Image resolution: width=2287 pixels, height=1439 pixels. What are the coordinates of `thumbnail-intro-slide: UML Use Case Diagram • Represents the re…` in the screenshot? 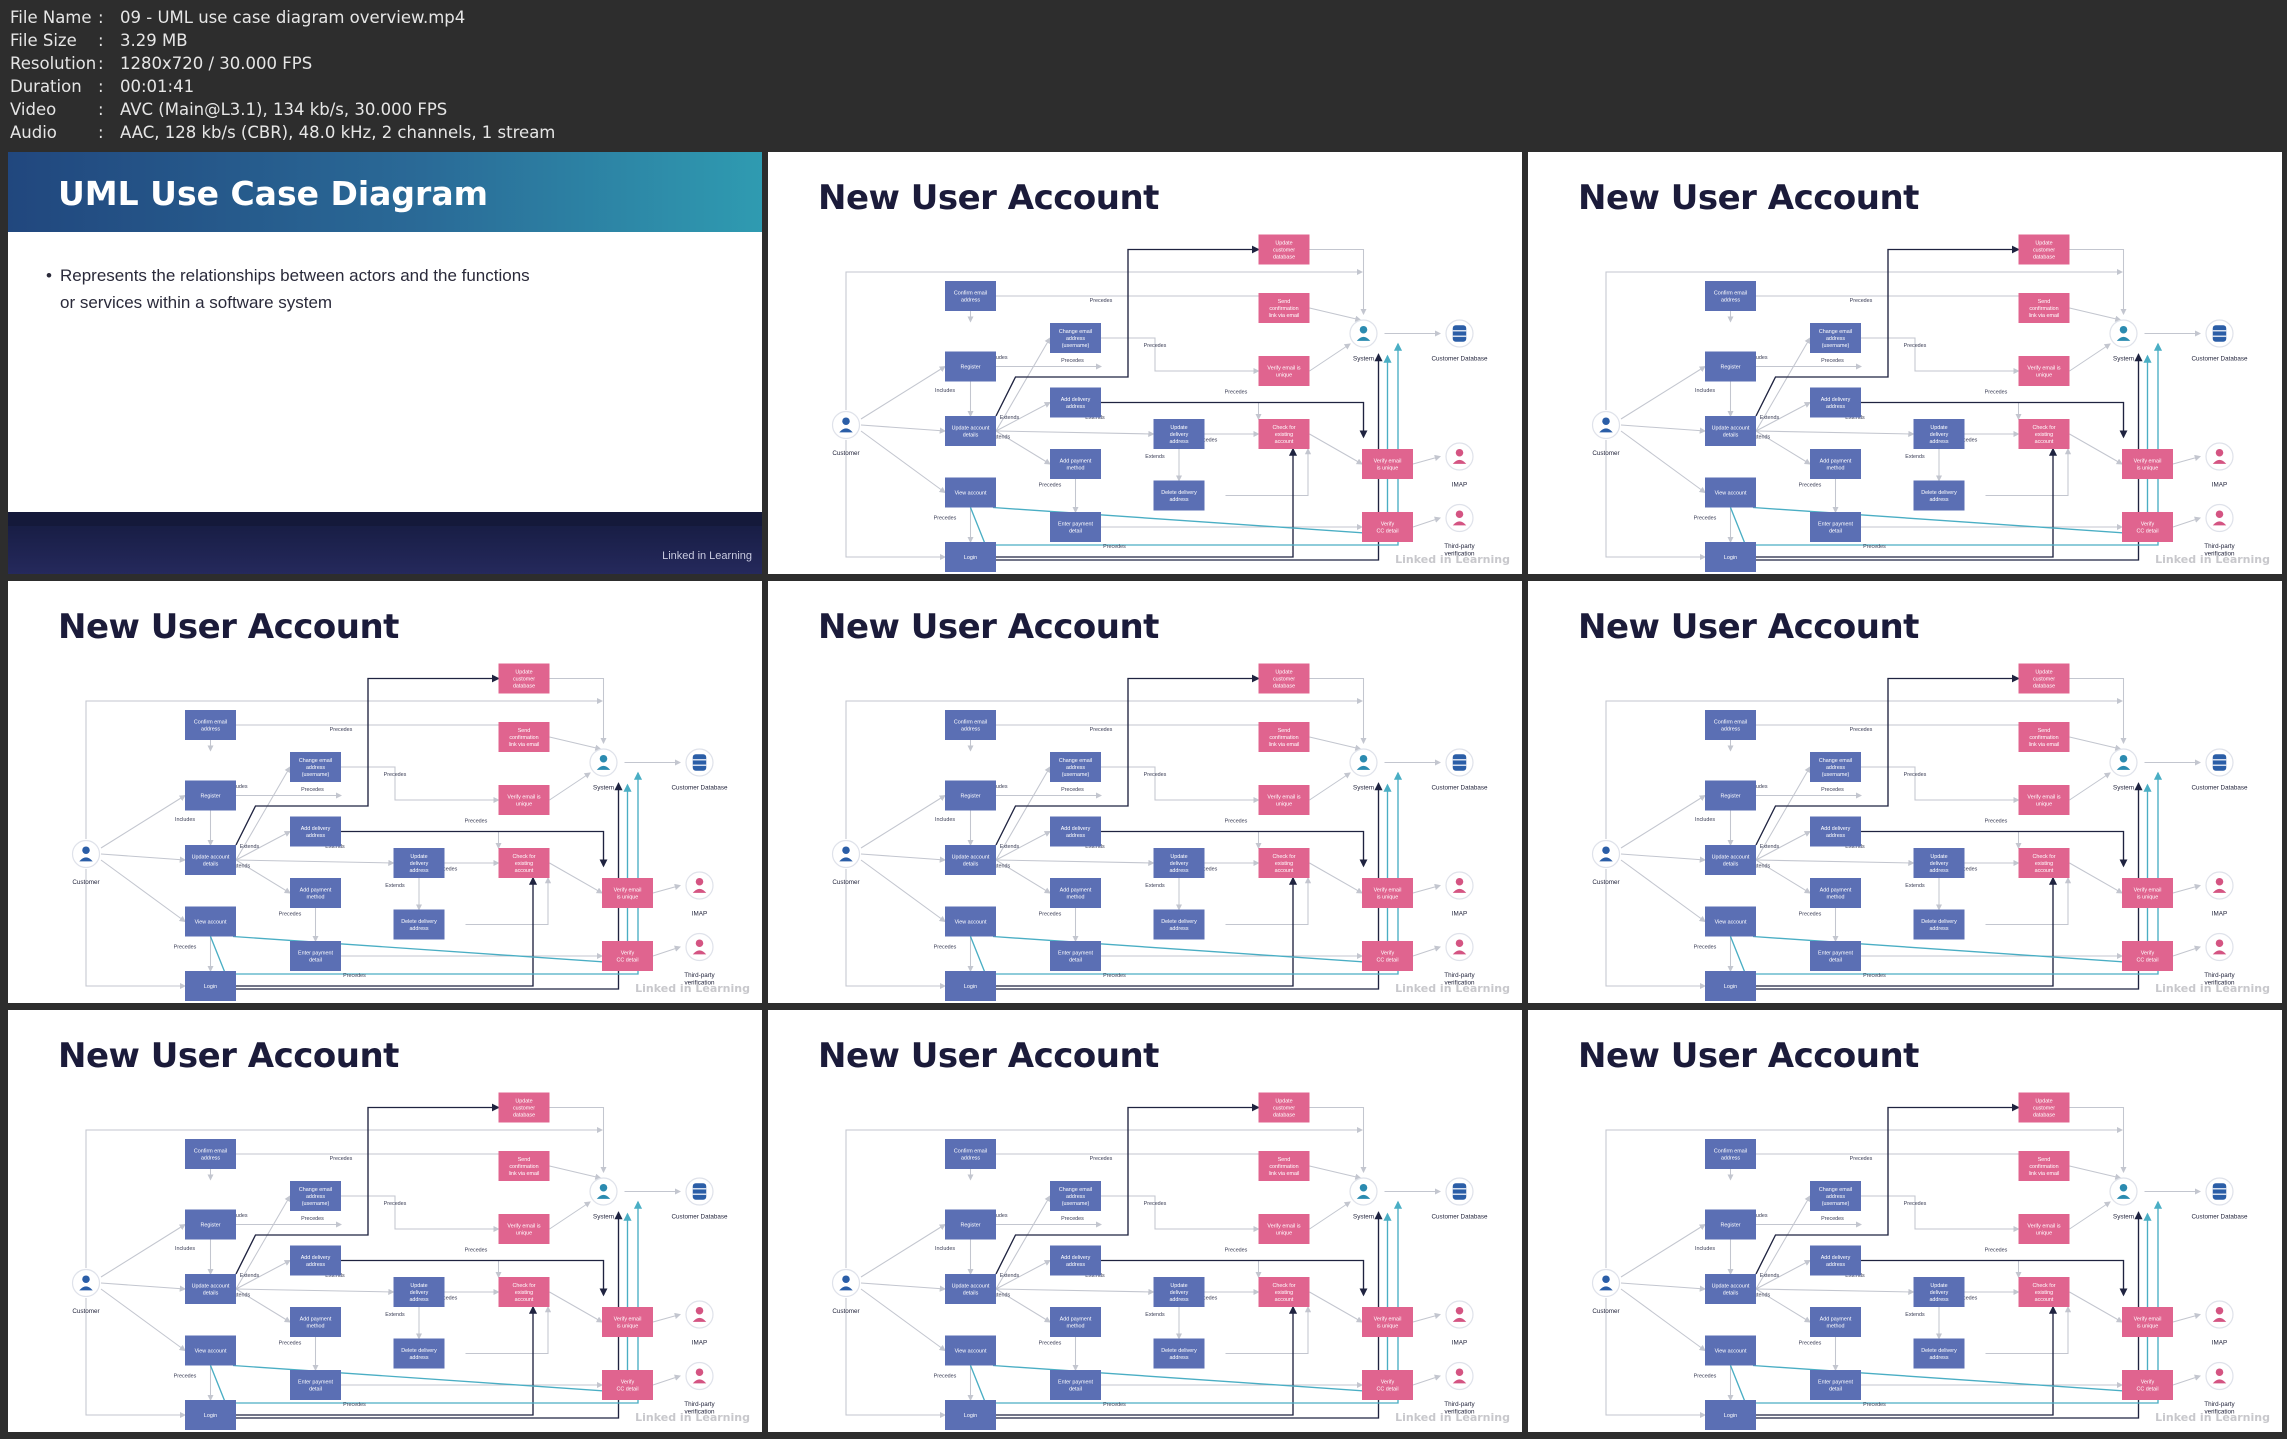 It's located at (385, 363).